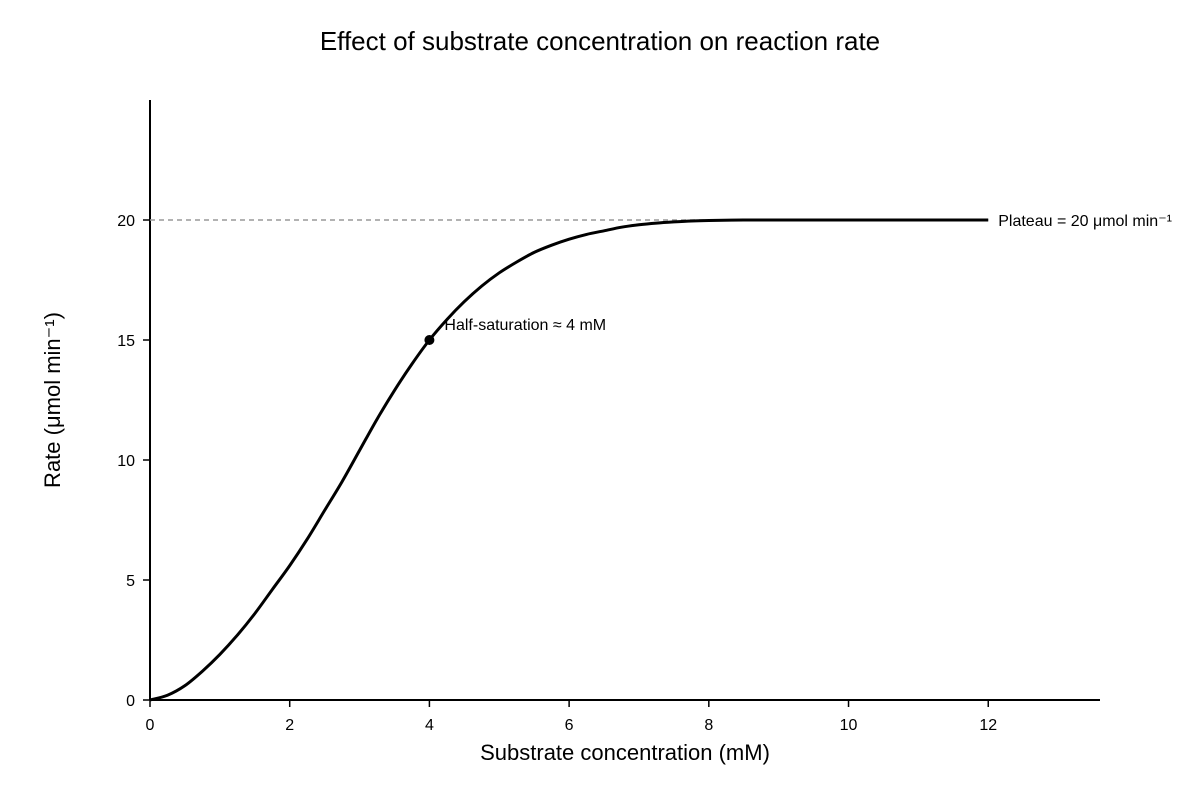 The image size is (1200, 800). What do you see at coordinates (1085, 221) in the screenshot?
I see `plateau-annotation: Plateau = 20 μmol min⁻¹` at bounding box center [1085, 221].